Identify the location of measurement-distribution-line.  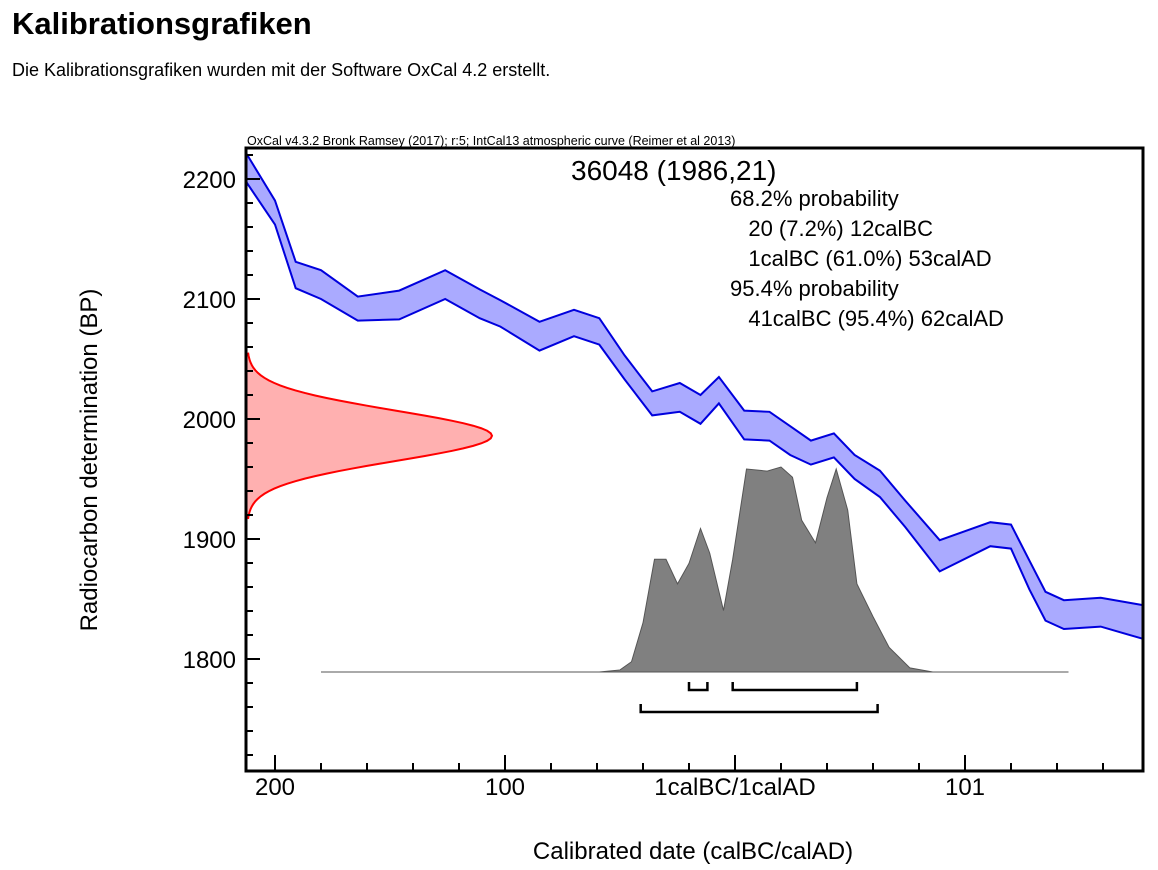
(370, 436).